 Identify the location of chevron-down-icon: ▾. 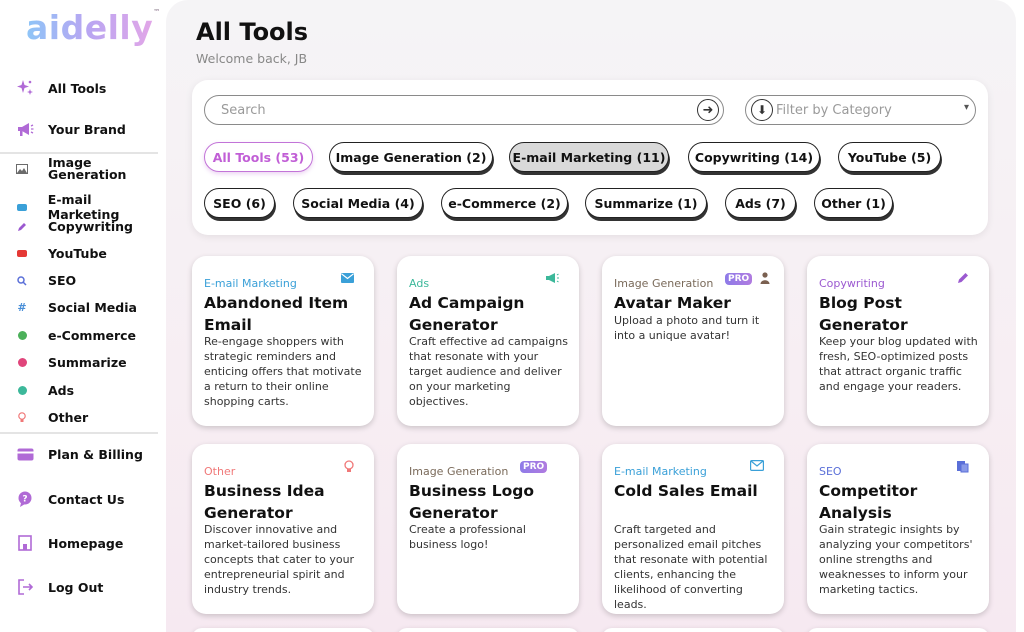
(966, 107).